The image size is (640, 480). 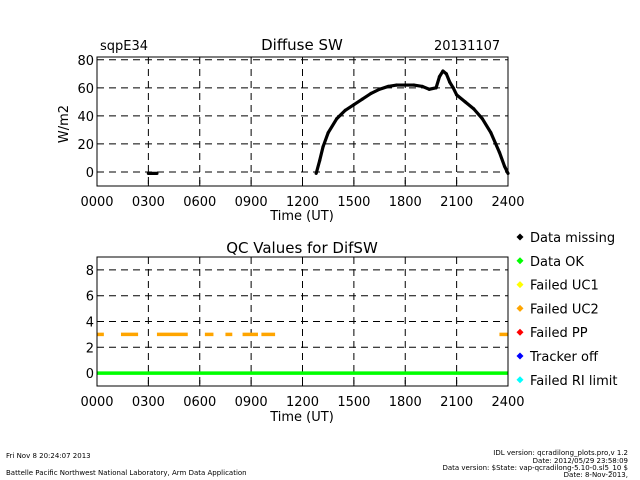 I want to click on date-label: 20131107, so click(x=467, y=46).